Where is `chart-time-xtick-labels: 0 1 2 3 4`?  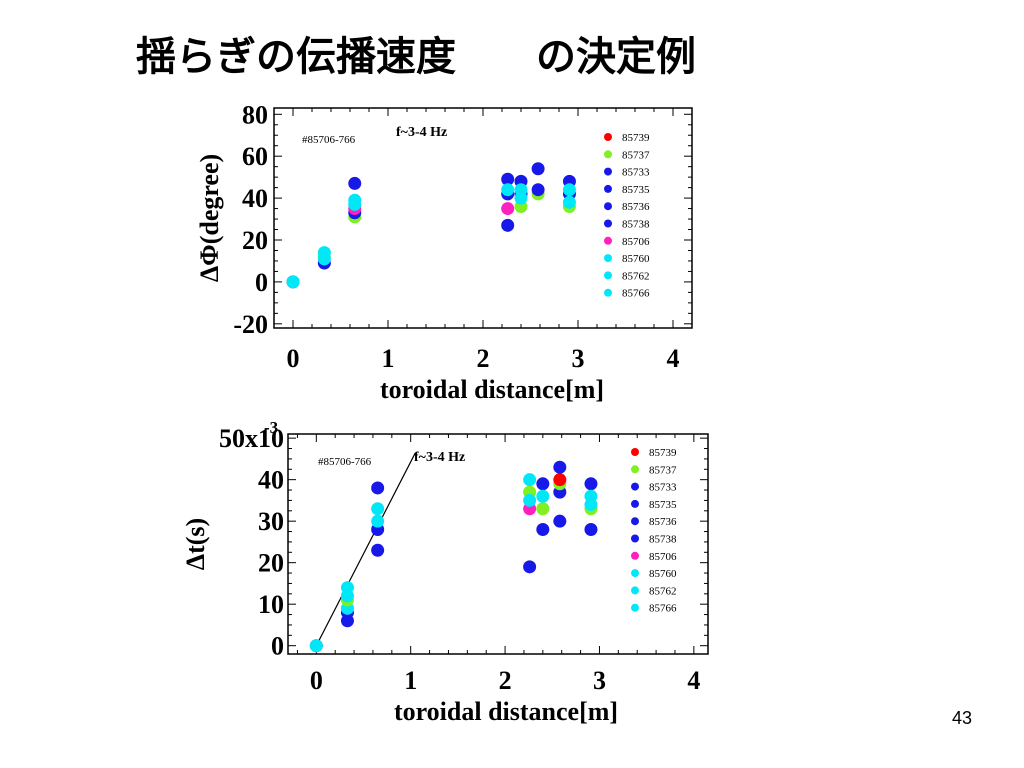
chart-time-xtick-labels: 0 1 2 3 4 is located at coordinates (505, 680).